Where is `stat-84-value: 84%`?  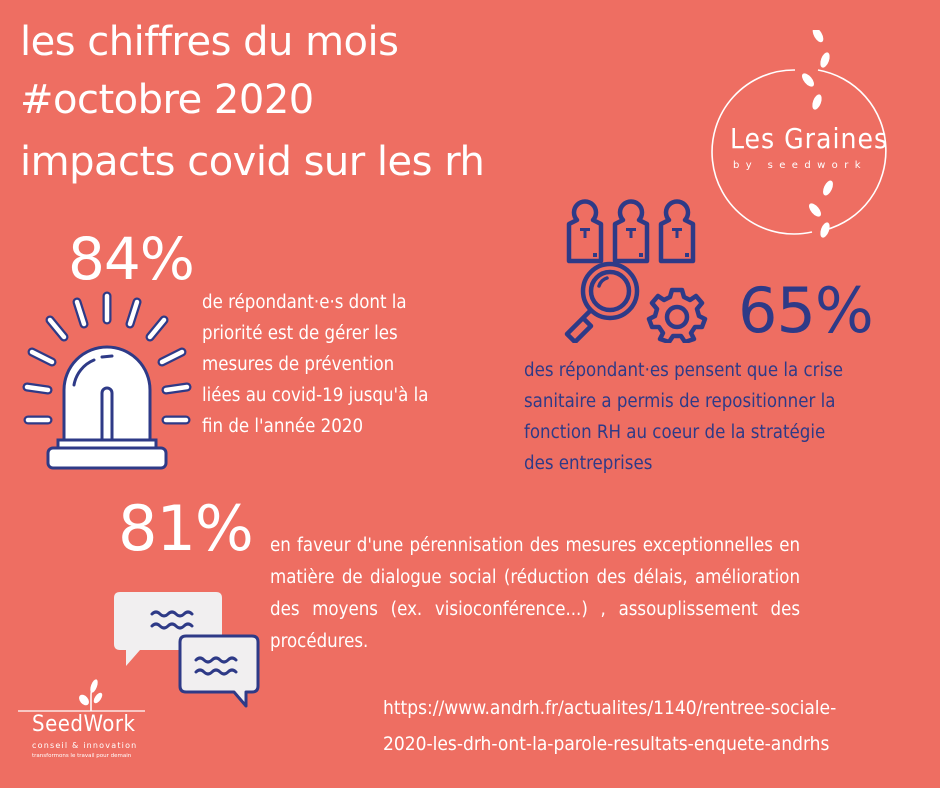 stat-84-value: 84% is located at coordinates (131, 259).